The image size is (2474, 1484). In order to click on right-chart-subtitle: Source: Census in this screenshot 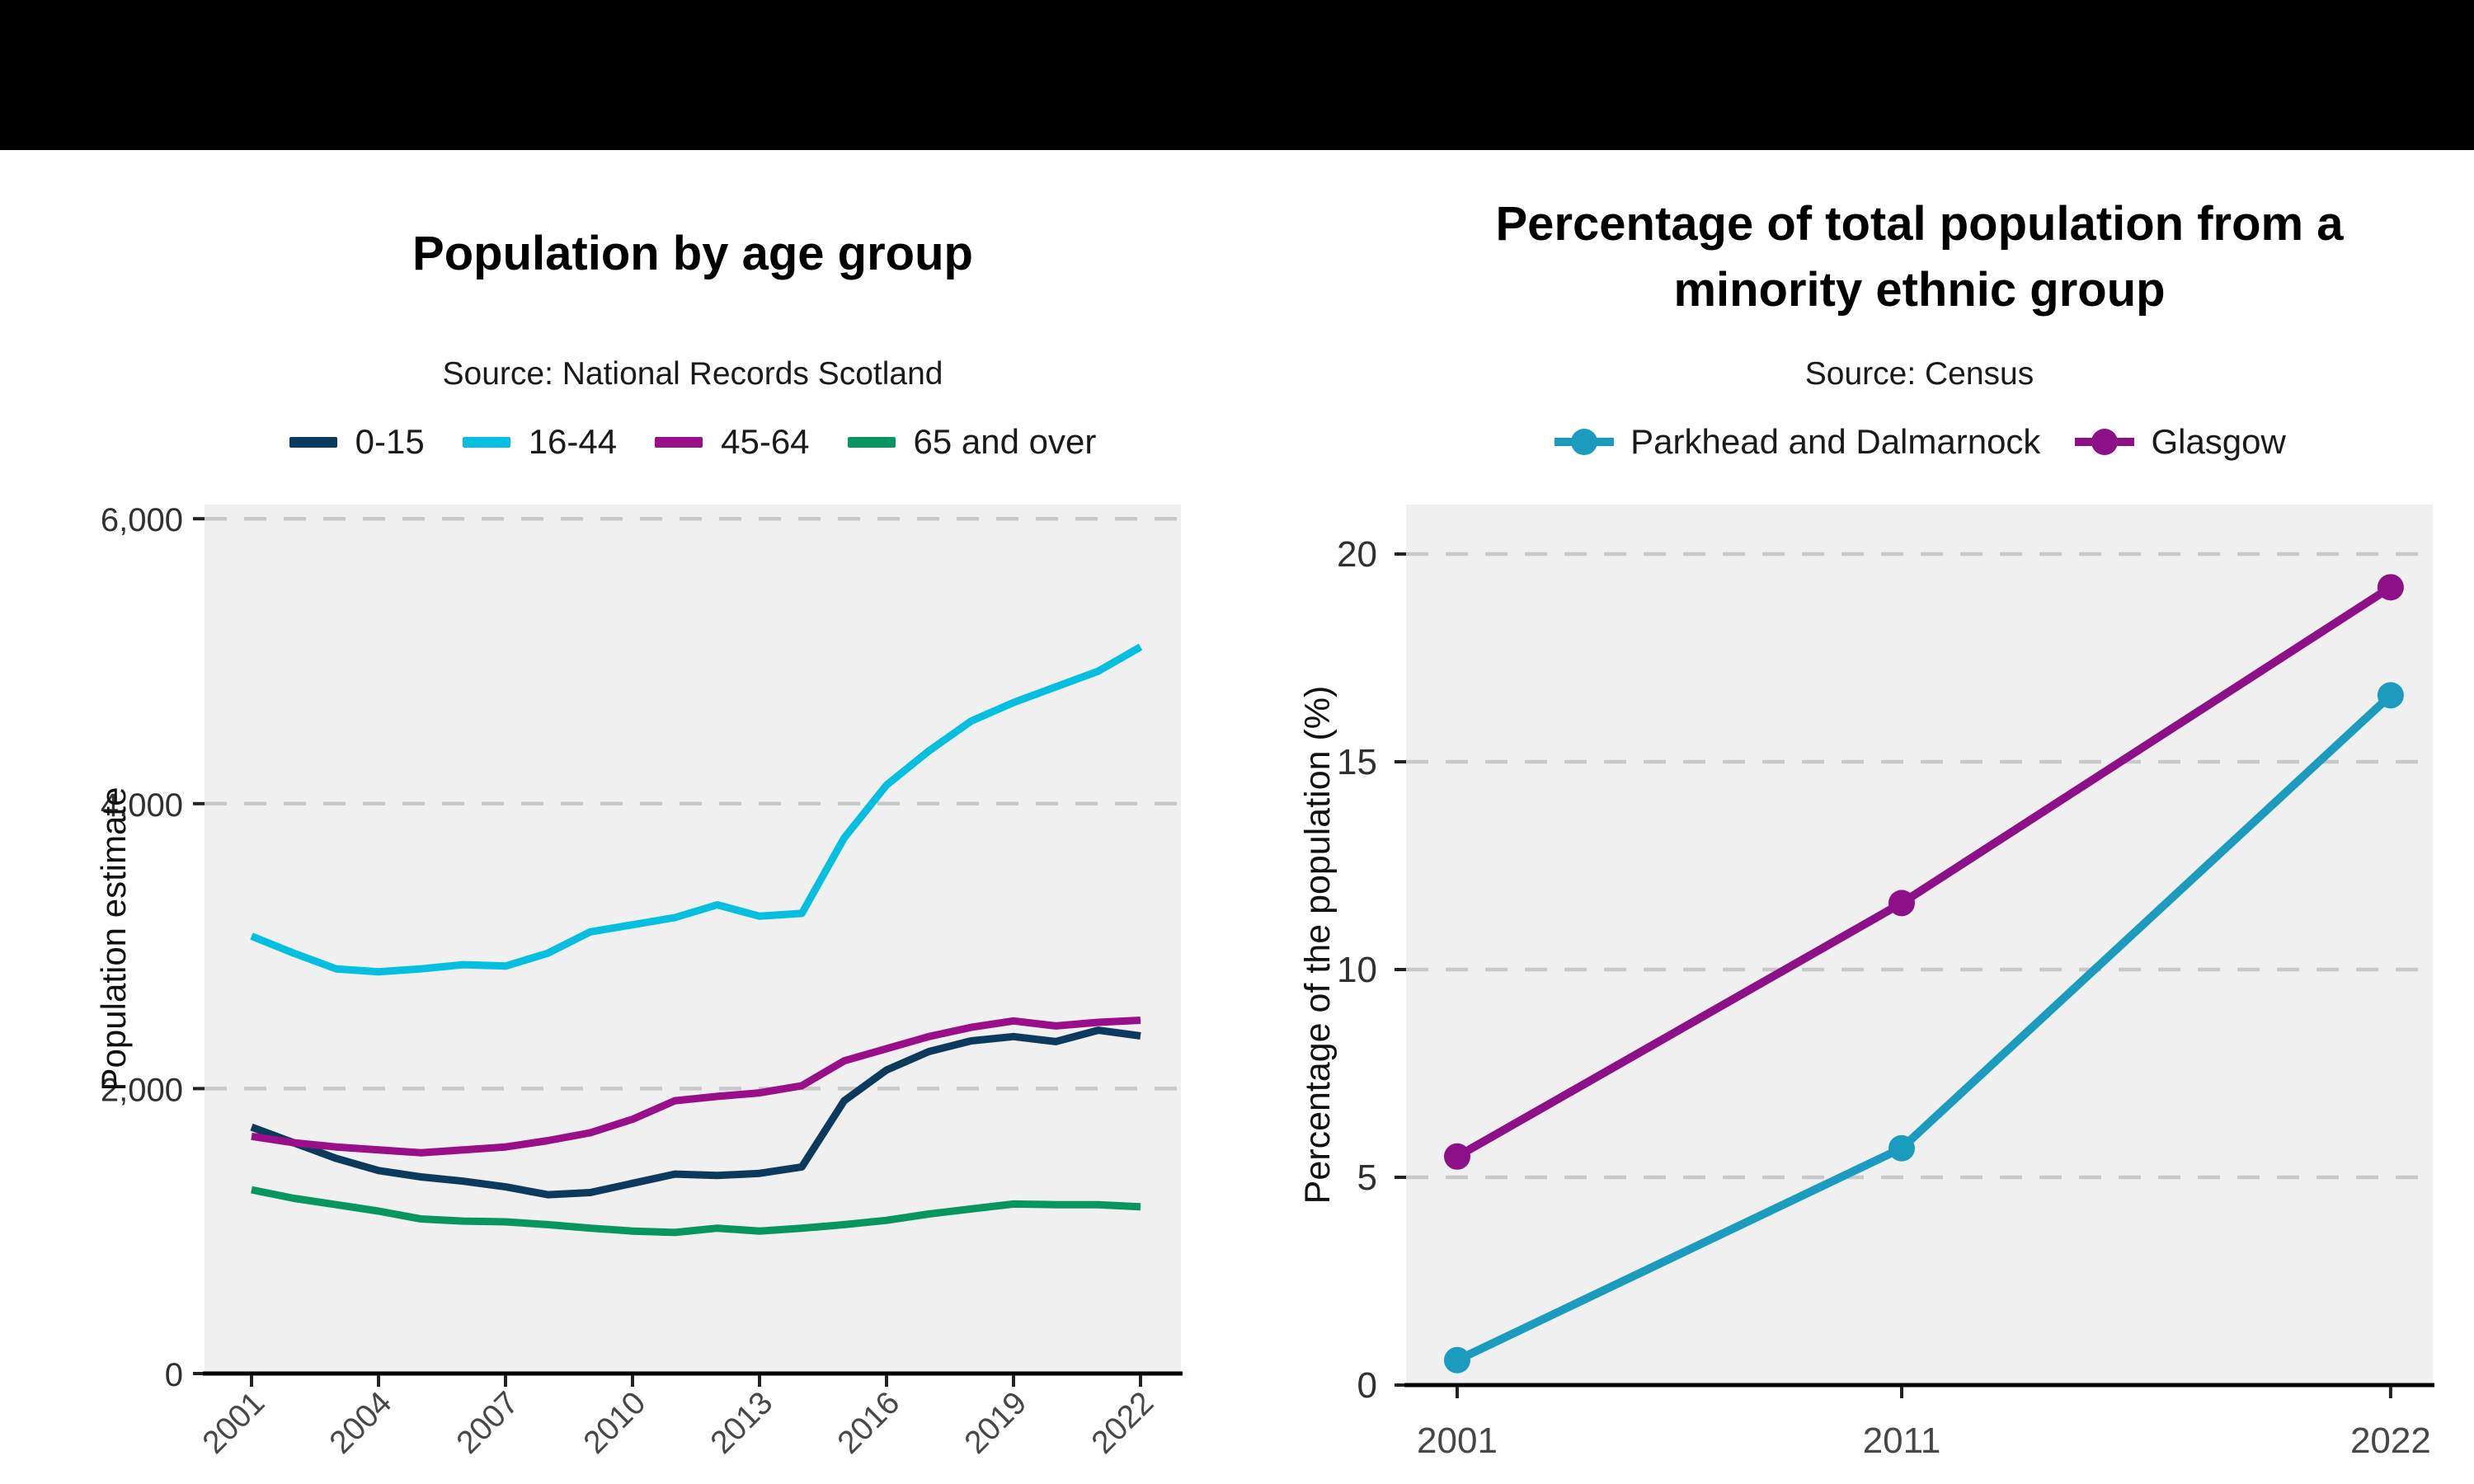, I will do `click(1919, 374)`.